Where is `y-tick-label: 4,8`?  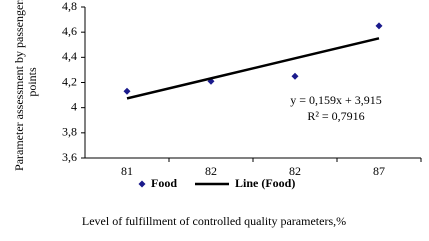
y-tick-label: 4,8 is located at coordinates (69, 6).